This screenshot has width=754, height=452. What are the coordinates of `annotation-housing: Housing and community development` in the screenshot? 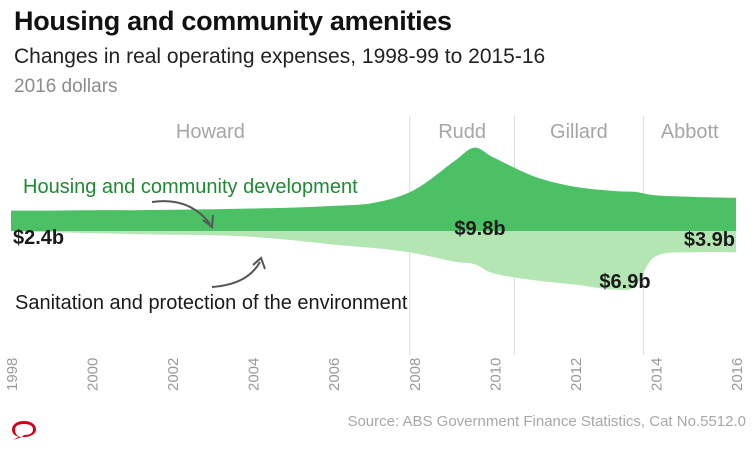 It's located at (190, 187).